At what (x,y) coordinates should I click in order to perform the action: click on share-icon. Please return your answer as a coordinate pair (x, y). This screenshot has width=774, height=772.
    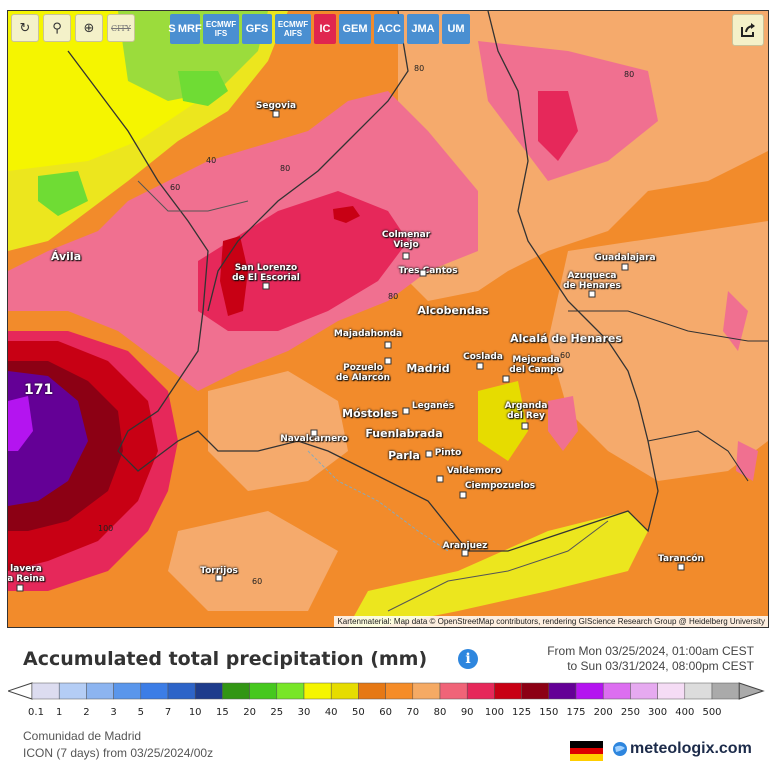
    Looking at the image, I should click on (748, 30).